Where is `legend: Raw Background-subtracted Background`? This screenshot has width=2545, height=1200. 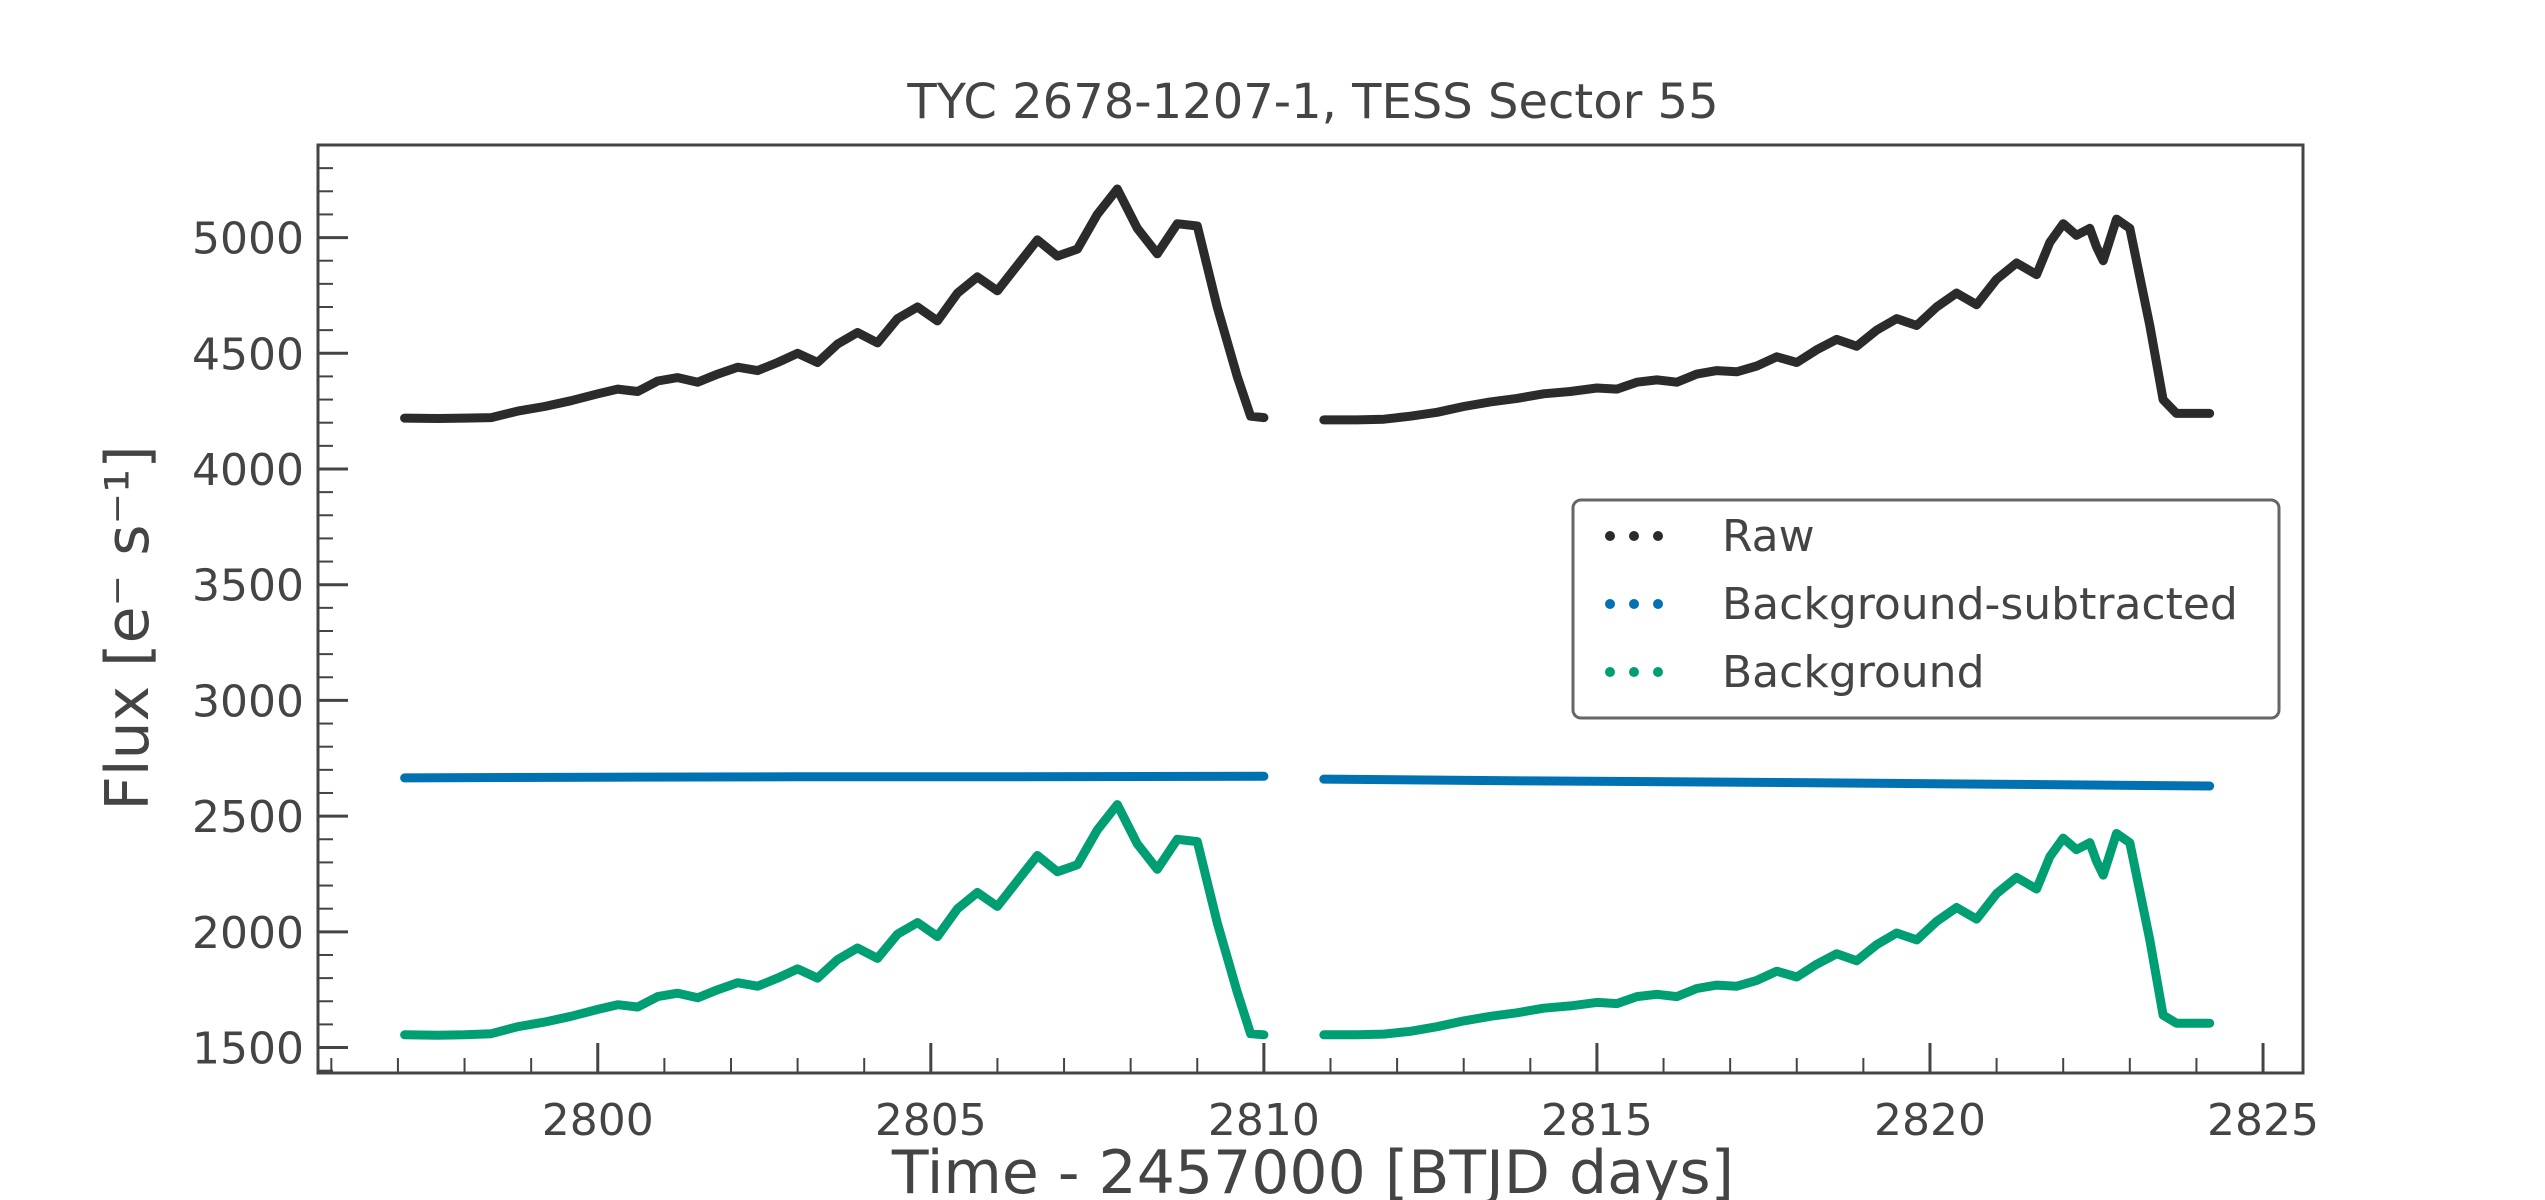 legend: Raw Background-subtracted Background is located at coordinates (1926, 609).